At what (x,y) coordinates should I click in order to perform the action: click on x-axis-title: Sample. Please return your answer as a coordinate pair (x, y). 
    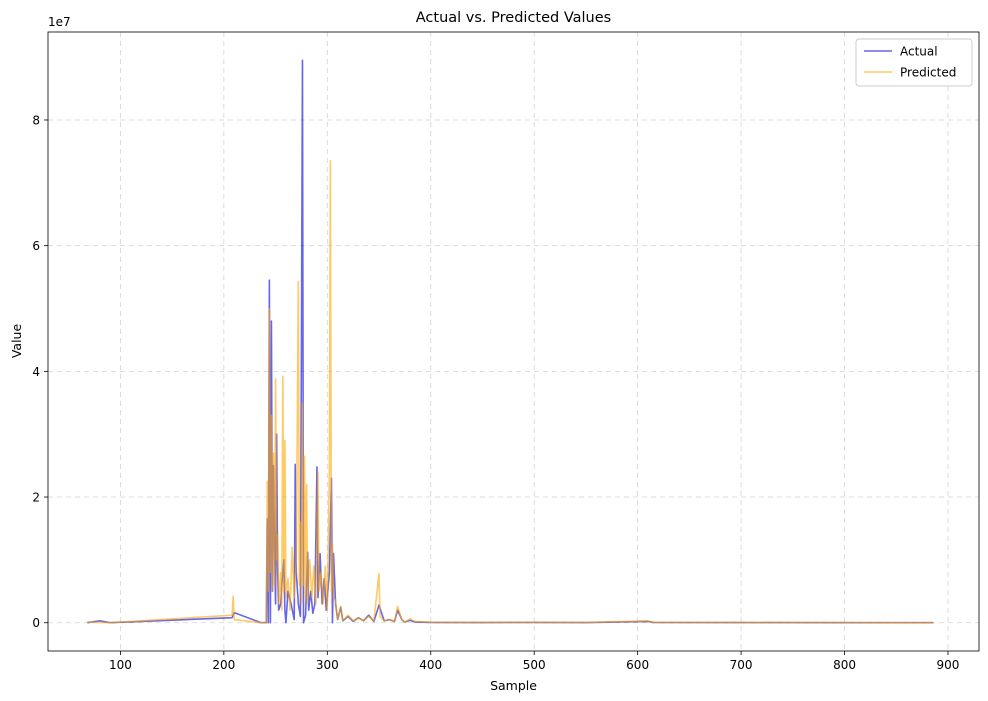
    Looking at the image, I should click on (513, 685).